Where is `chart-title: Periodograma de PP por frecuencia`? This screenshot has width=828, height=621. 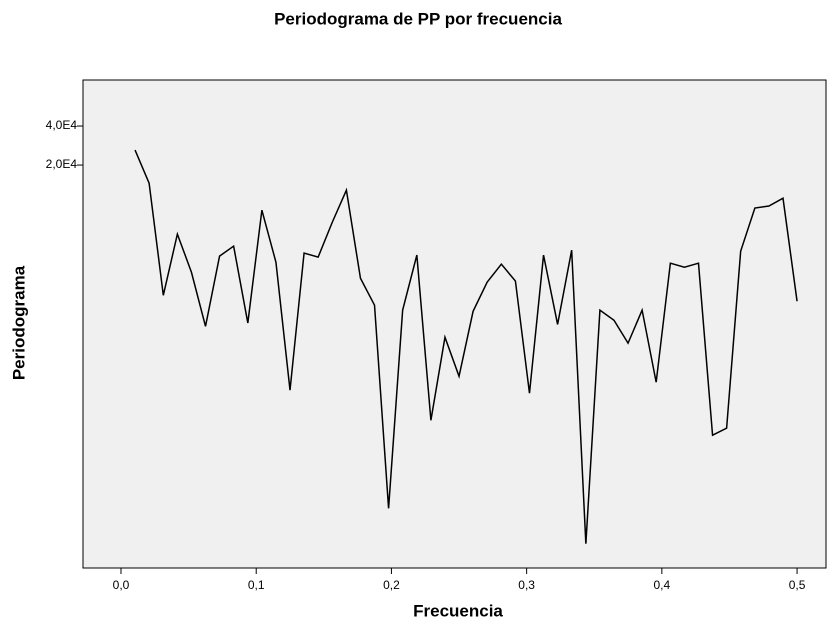 chart-title: Periodograma de PP por frecuencia is located at coordinates (418, 18).